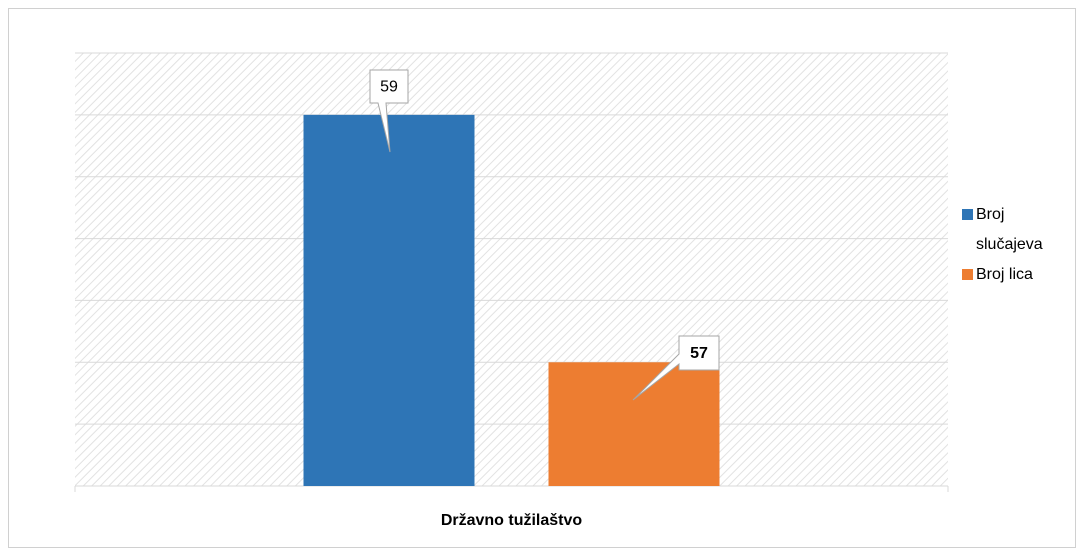 Image resolution: width=1084 pixels, height=559 pixels. I want to click on data-label: 59, so click(389, 87).